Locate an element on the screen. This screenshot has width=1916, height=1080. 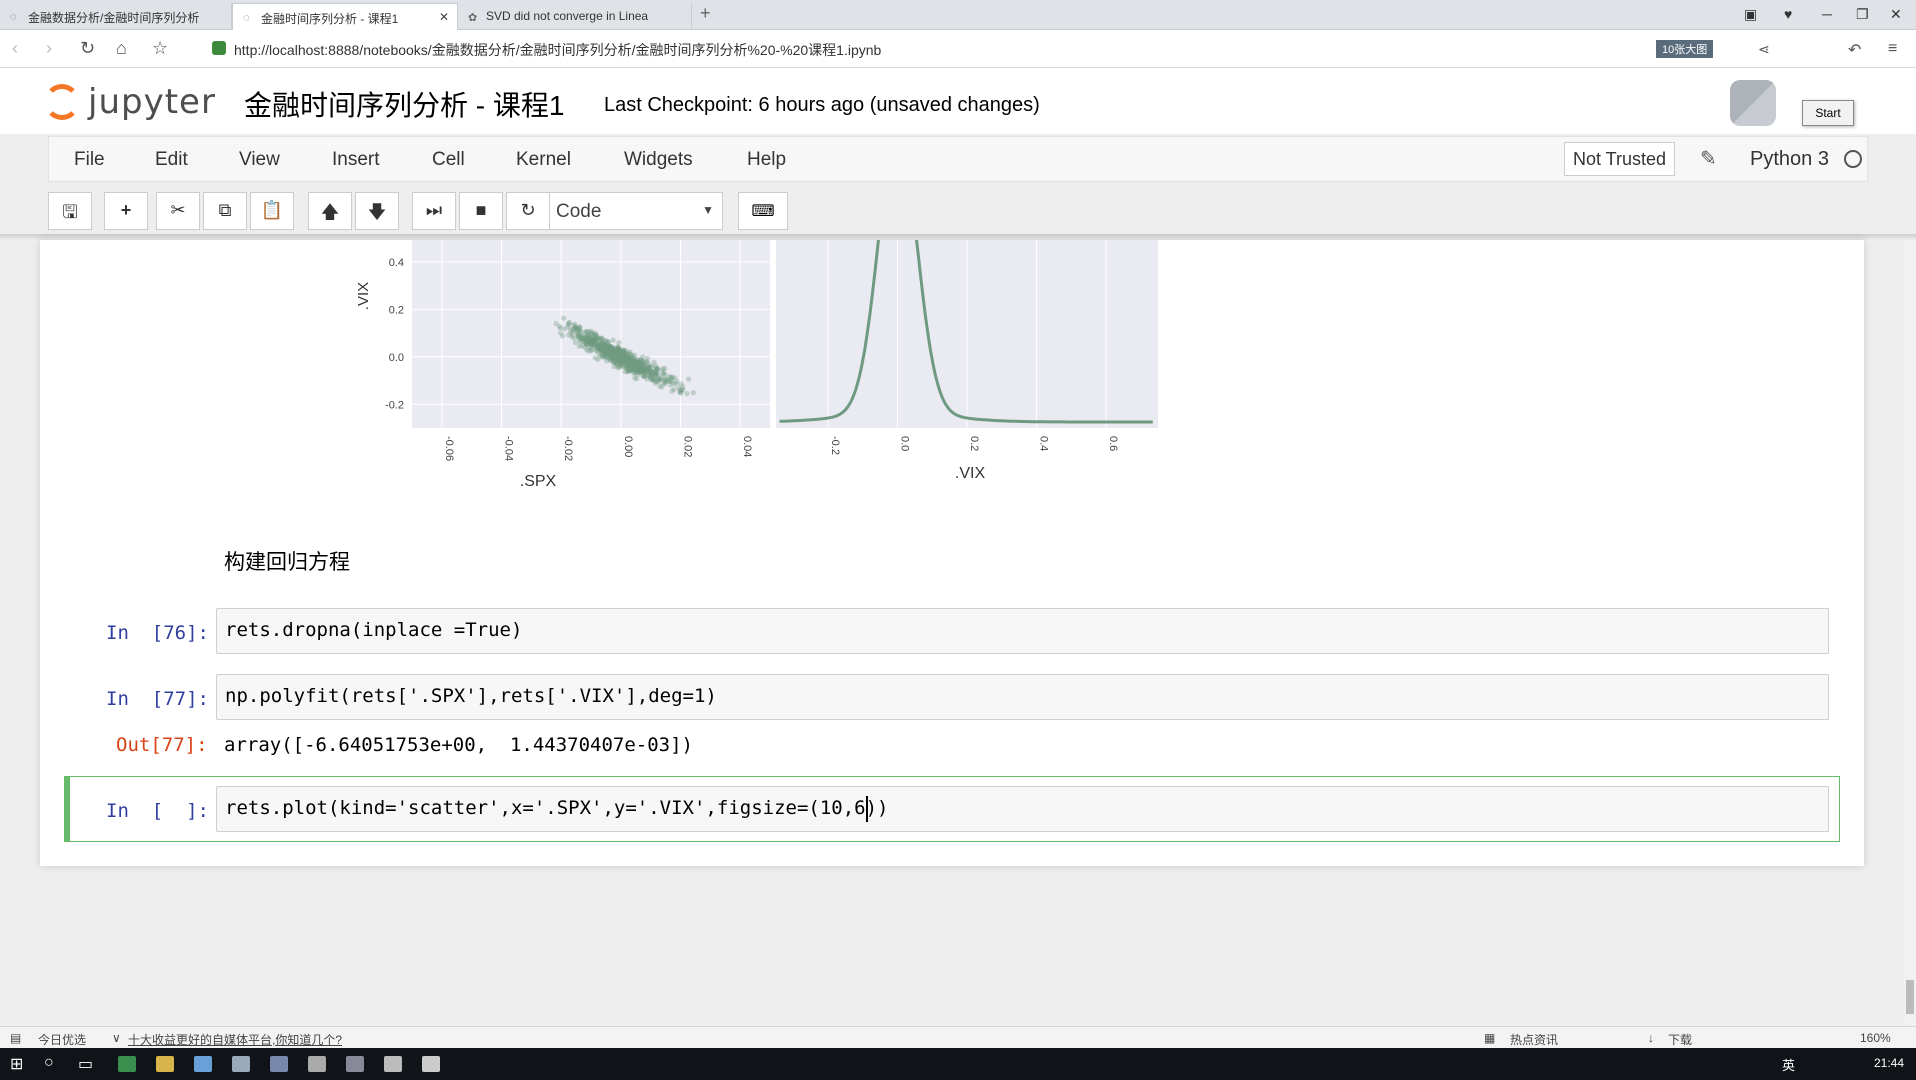
trust-button: Not Trusted is located at coordinates (1620, 159).